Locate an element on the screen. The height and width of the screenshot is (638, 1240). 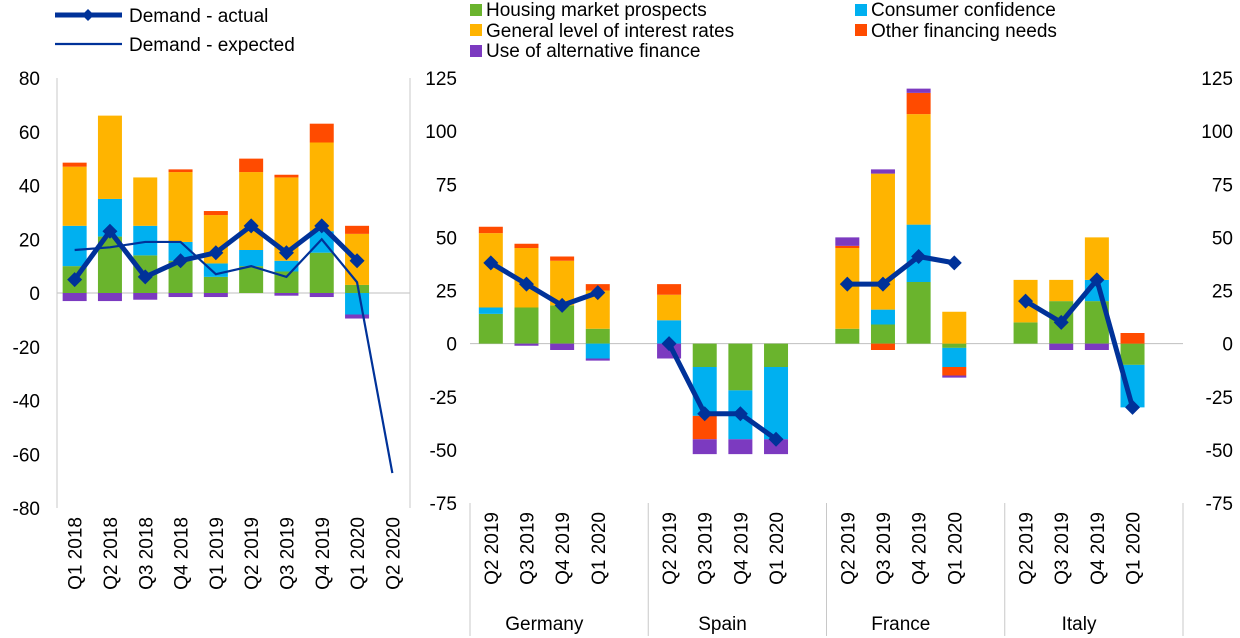
bar-germany-housing is located at coordinates (490, 328).